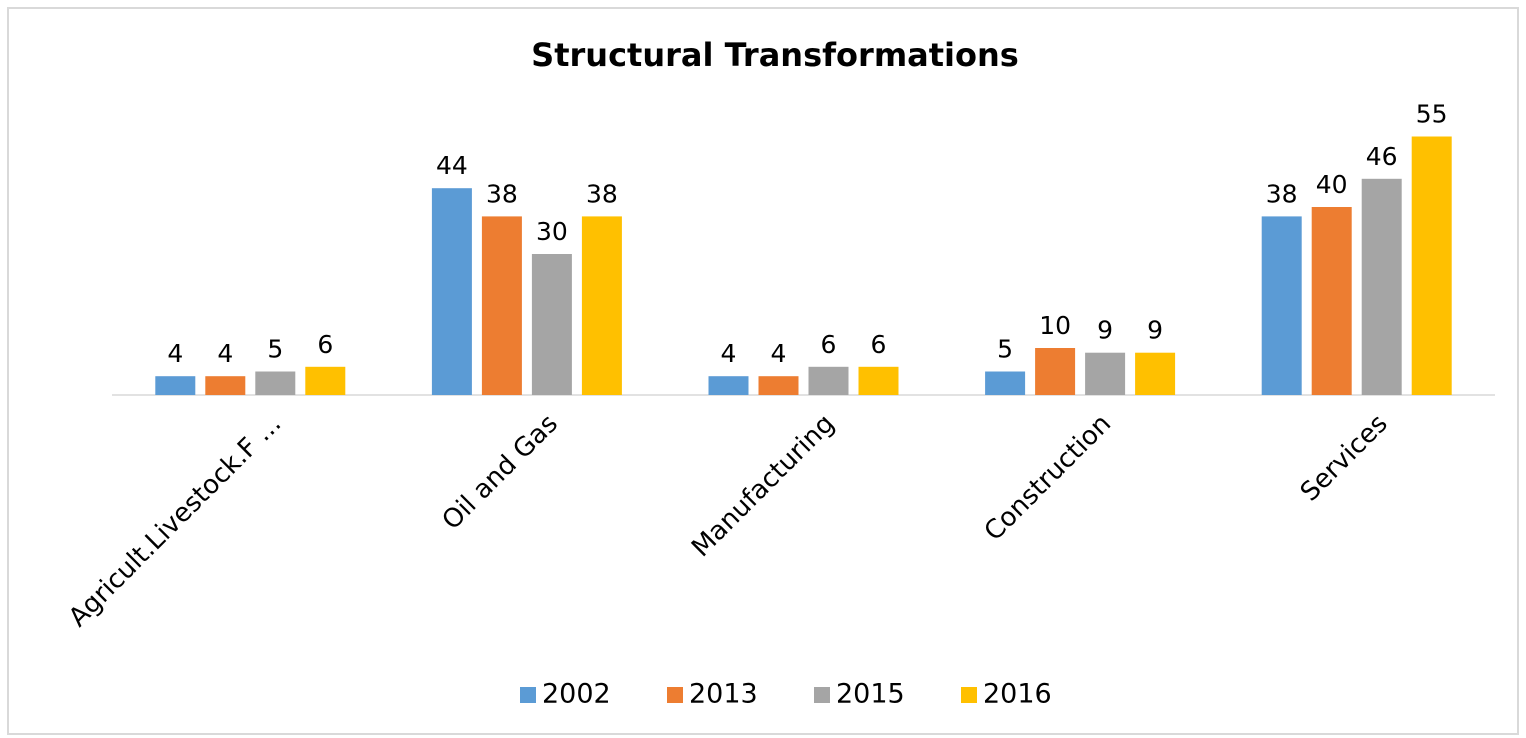 This screenshot has width=1526, height=738. Describe the element at coordinates (723, 694) in the screenshot. I see `legend-label: 2013` at that location.